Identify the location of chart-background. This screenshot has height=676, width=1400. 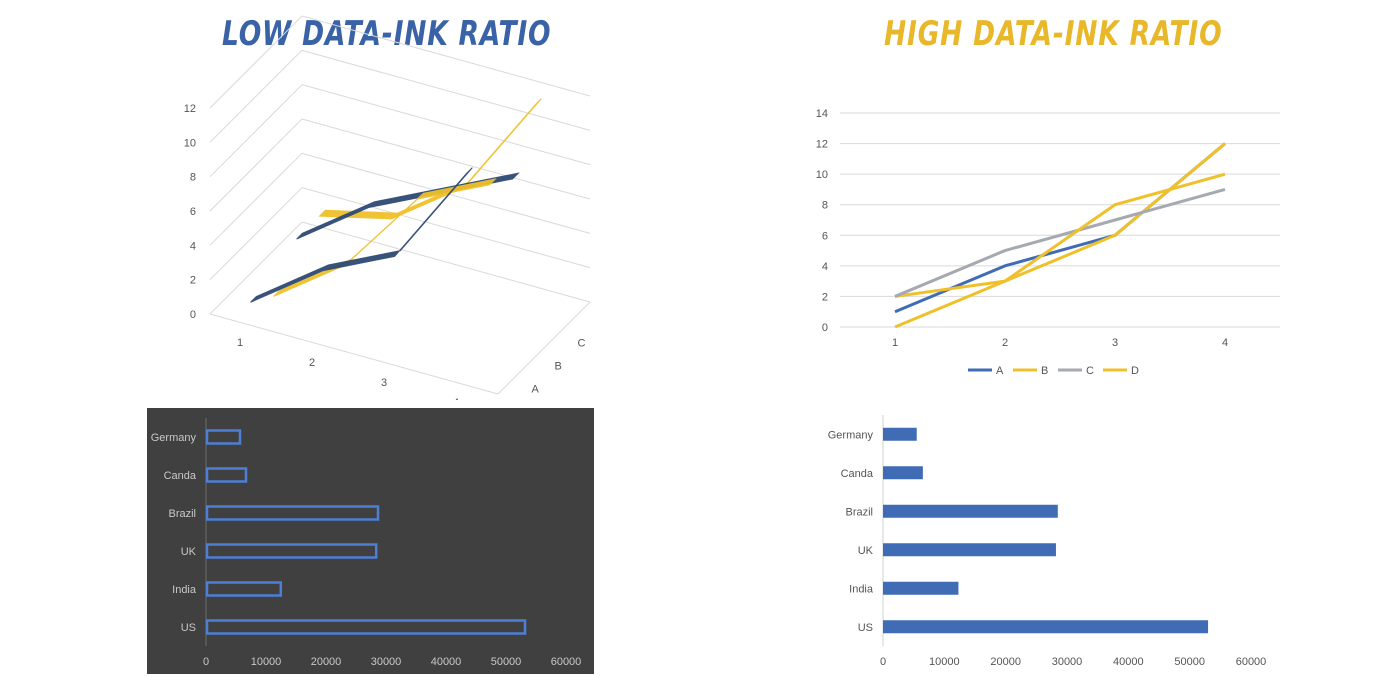
(370, 541).